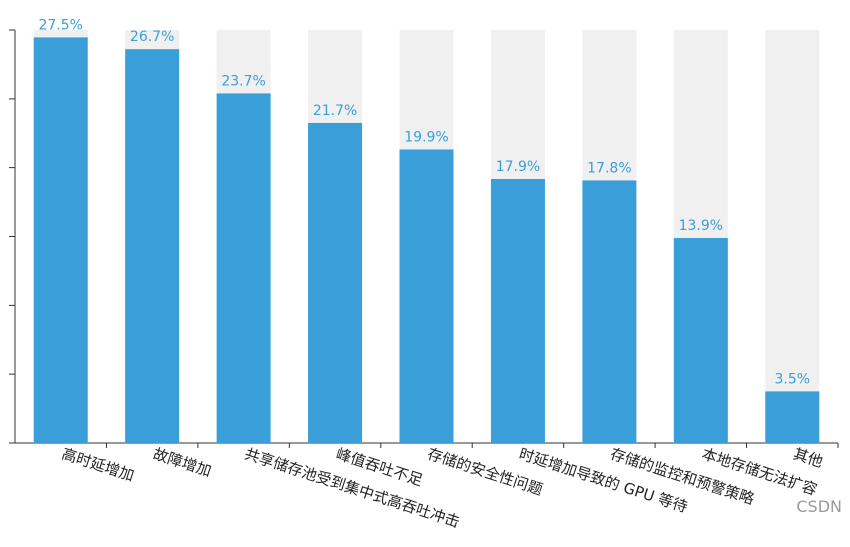  I want to click on value-label: 17.9%, so click(518, 167).